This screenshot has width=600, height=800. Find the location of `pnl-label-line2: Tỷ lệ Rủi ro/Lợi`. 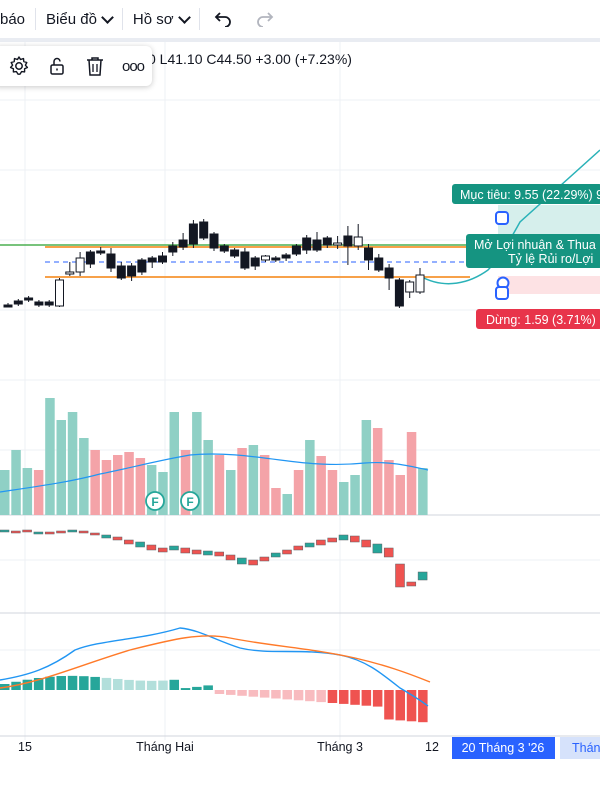

pnl-label-line2: Tỷ lệ Rủi ro/Lợi is located at coordinates (550, 259).